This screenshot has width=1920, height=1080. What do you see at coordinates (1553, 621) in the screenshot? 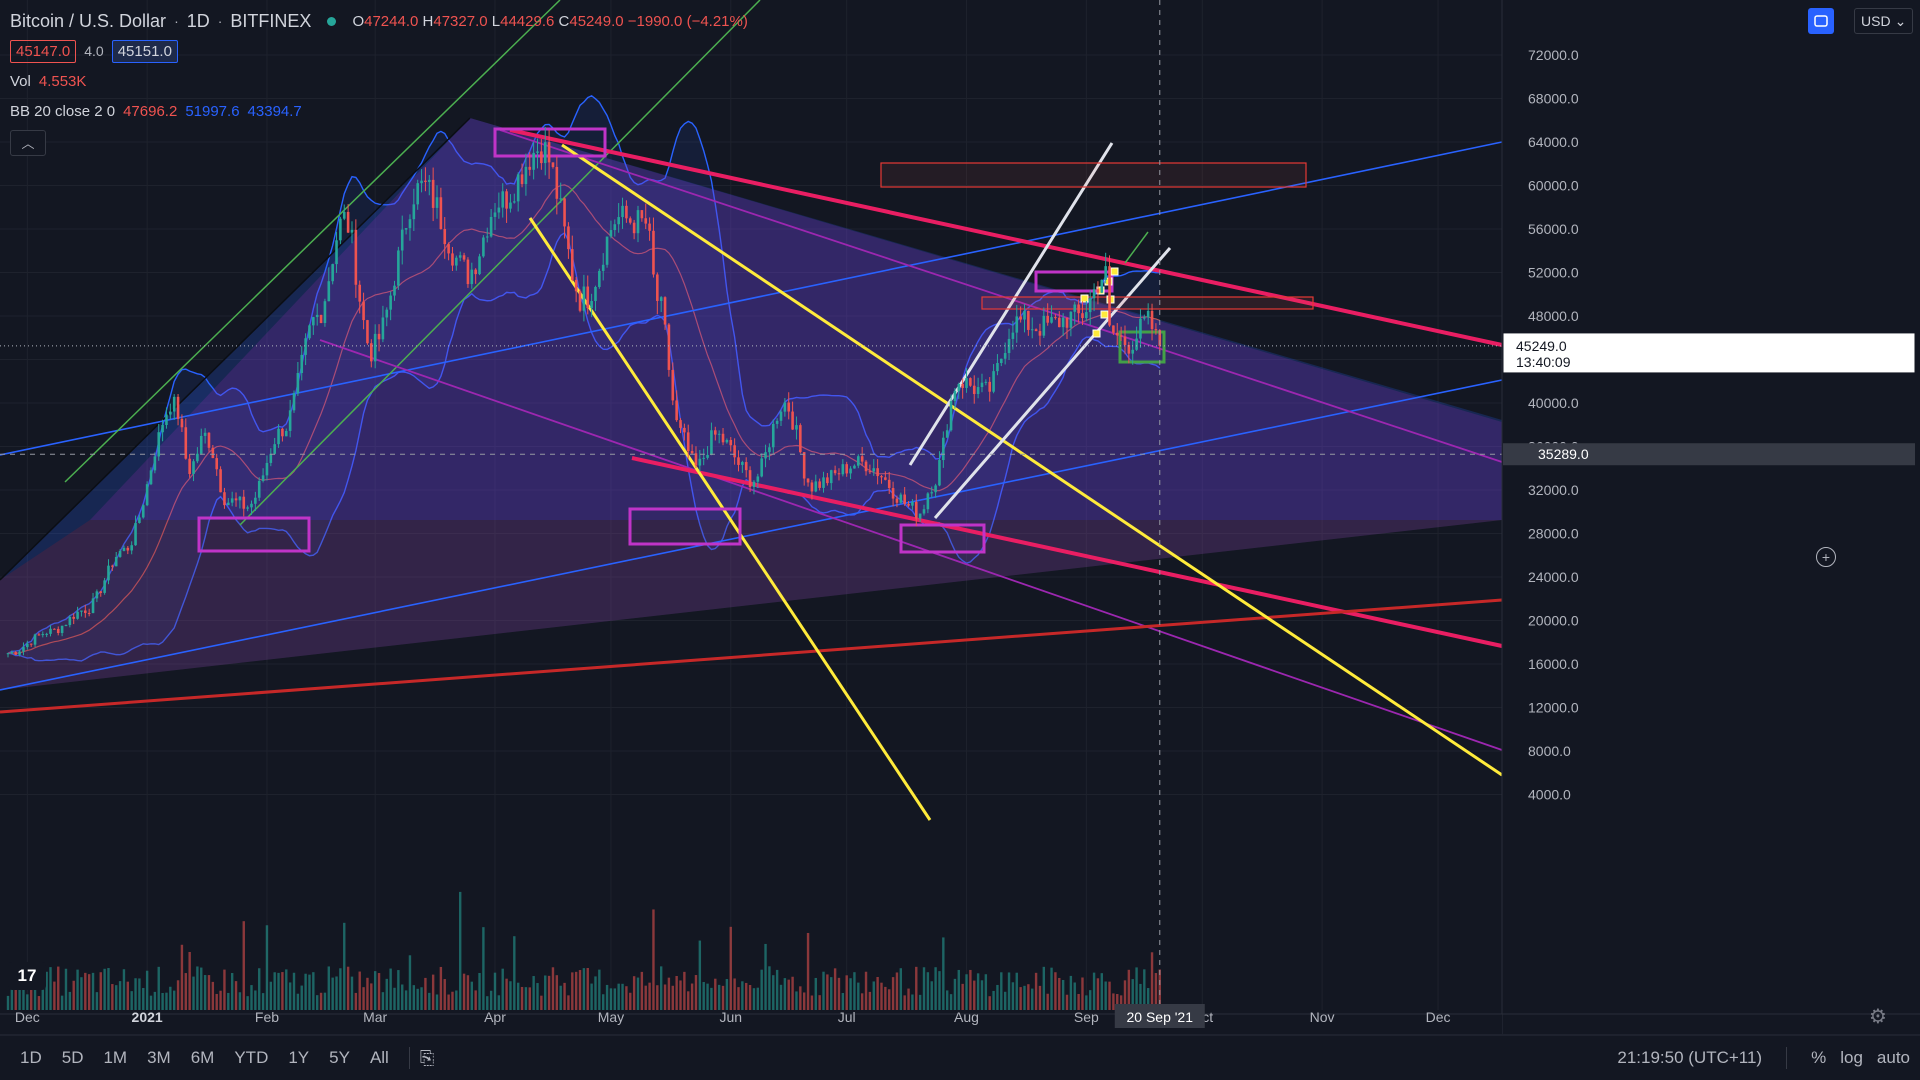
I see `price-tick-label: 20000.0` at bounding box center [1553, 621].